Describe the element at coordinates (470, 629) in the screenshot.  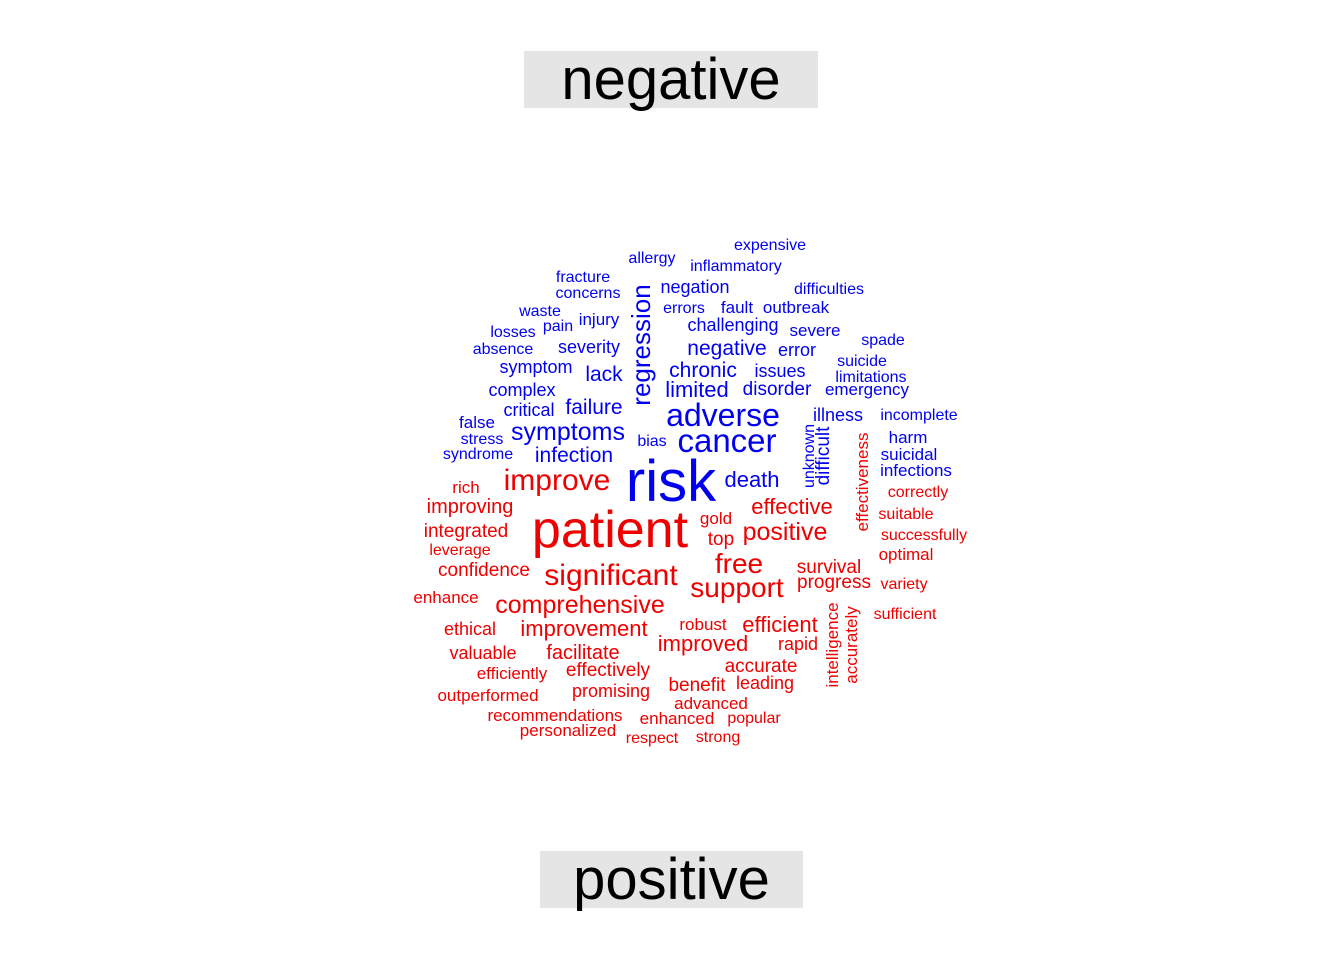
I see `positive-word-ethical: ethical` at that location.